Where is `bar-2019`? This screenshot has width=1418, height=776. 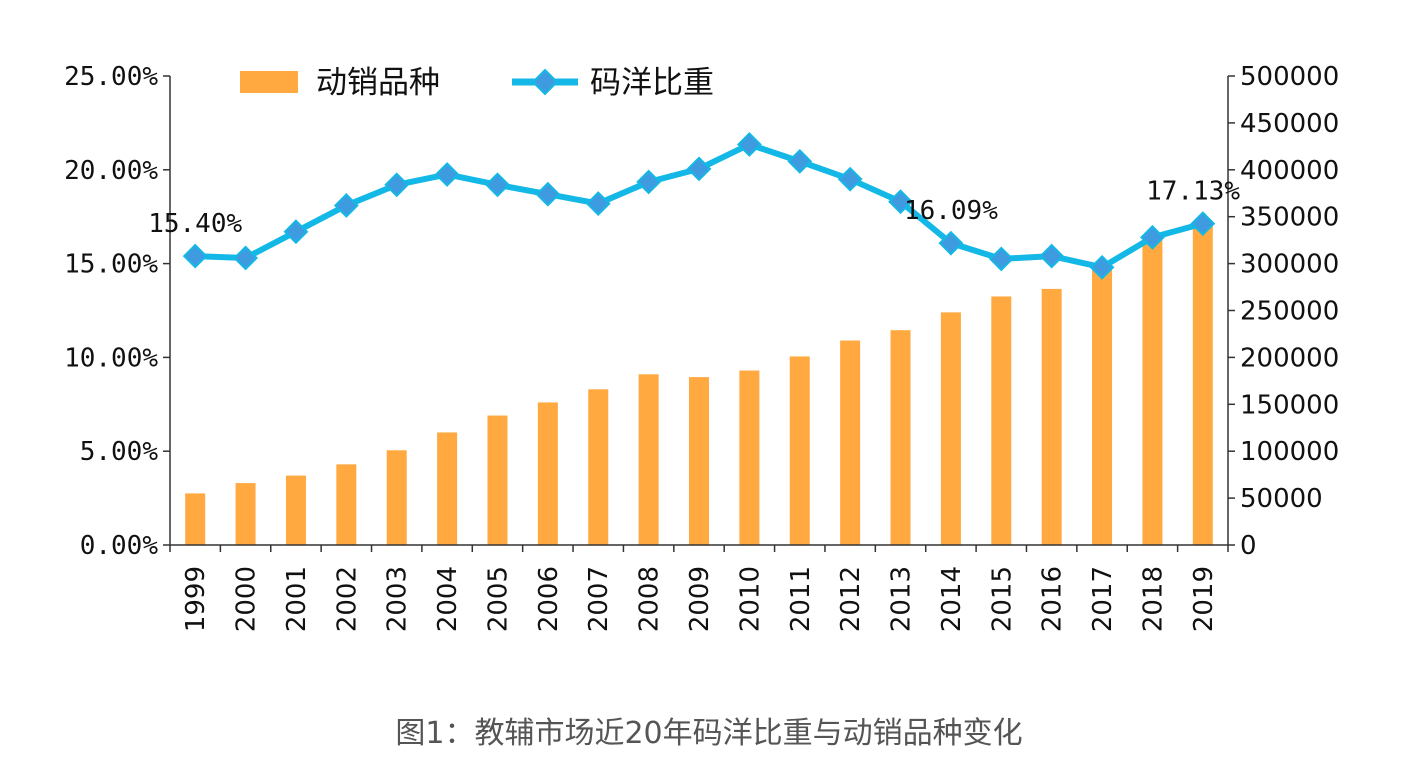 bar-2019 is located at coordinates (1202, 385).